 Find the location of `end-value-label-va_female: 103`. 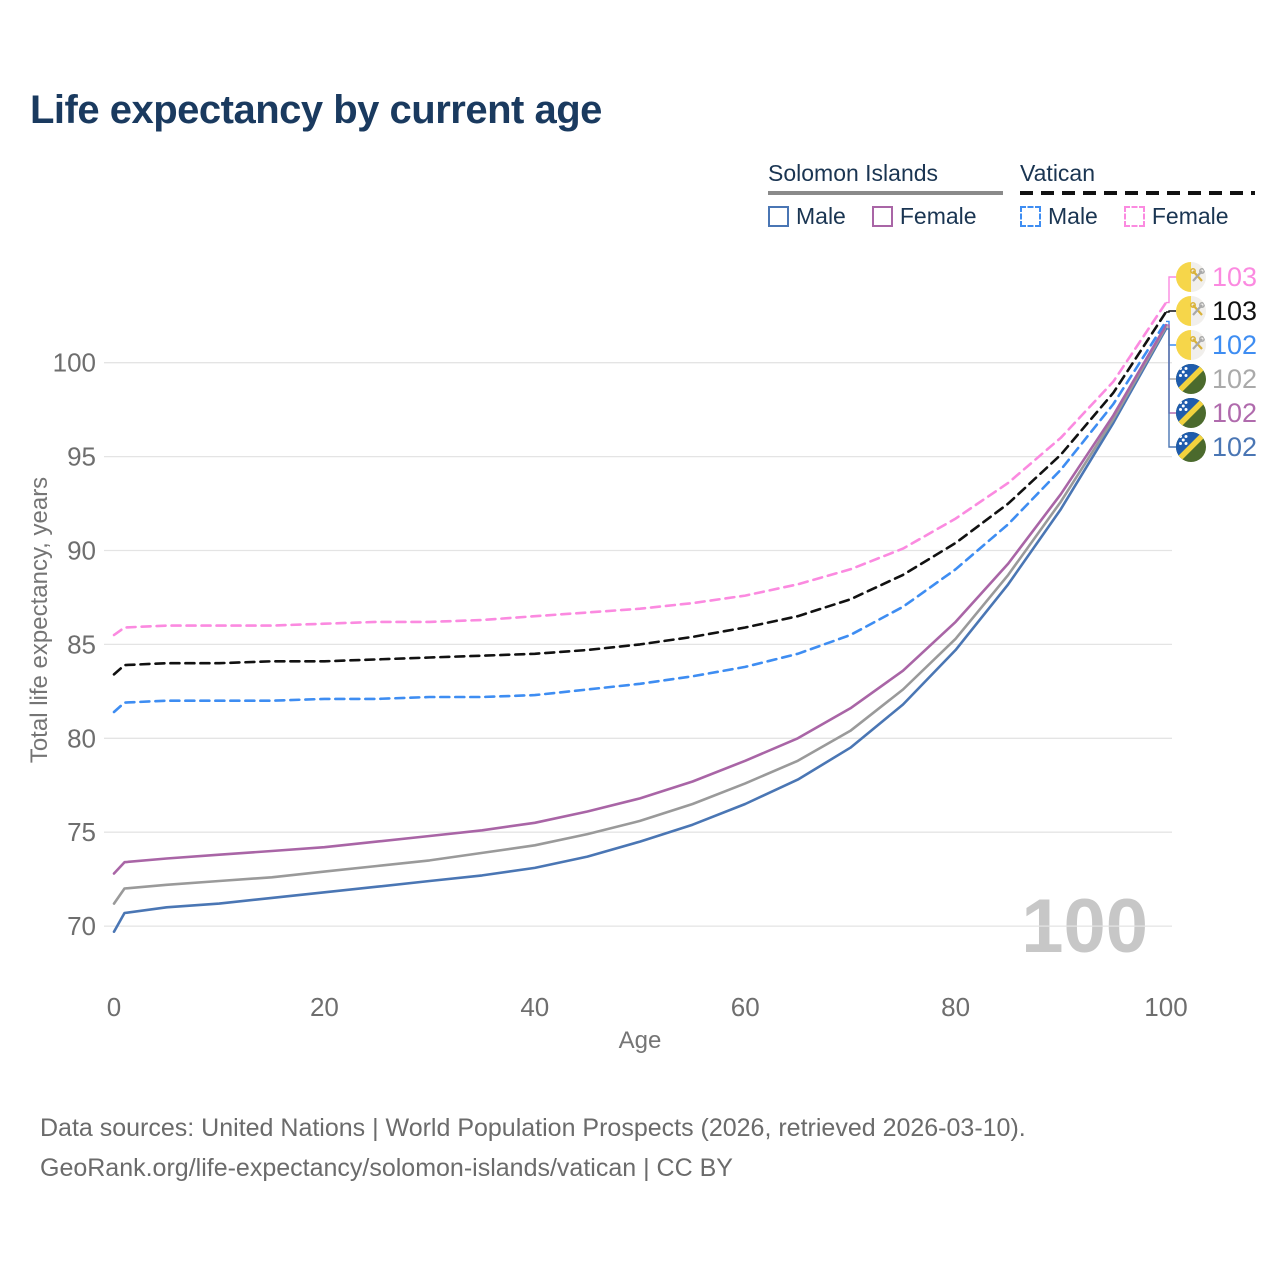

end-value-label-va_female: 103 is located at coordinates (1234, 277).